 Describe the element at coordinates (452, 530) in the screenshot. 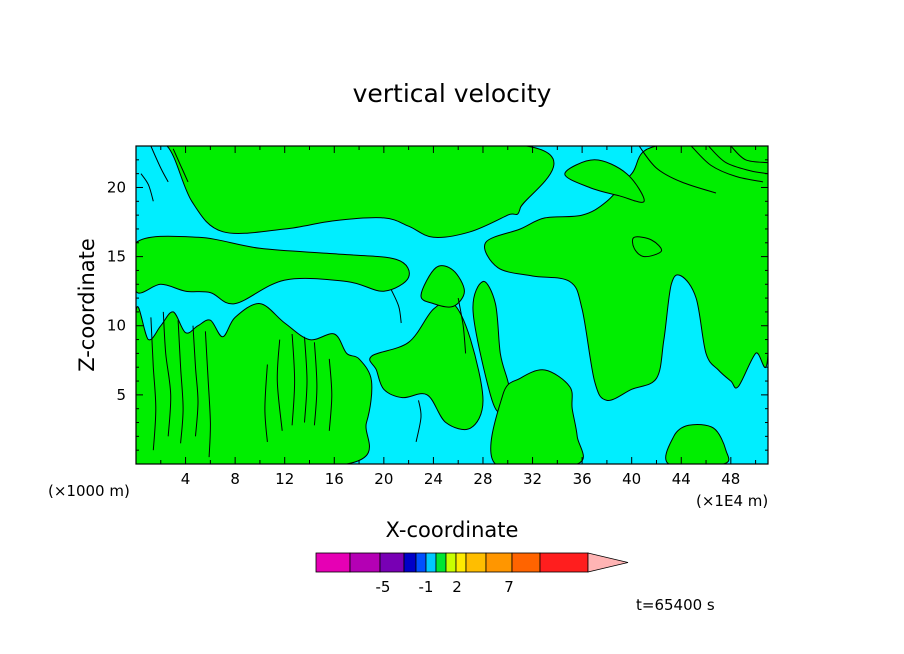

I see `x-axis-label: X-coordinate` at that location.